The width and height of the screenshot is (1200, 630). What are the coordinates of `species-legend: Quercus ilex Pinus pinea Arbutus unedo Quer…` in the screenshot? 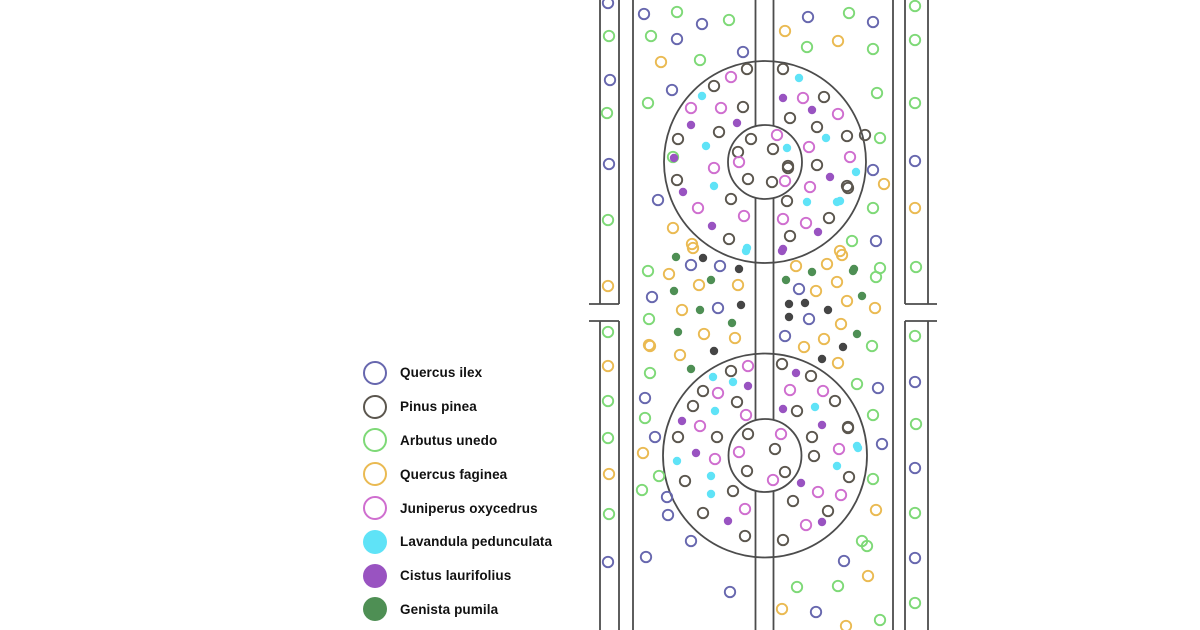 It's located at (457, 491).